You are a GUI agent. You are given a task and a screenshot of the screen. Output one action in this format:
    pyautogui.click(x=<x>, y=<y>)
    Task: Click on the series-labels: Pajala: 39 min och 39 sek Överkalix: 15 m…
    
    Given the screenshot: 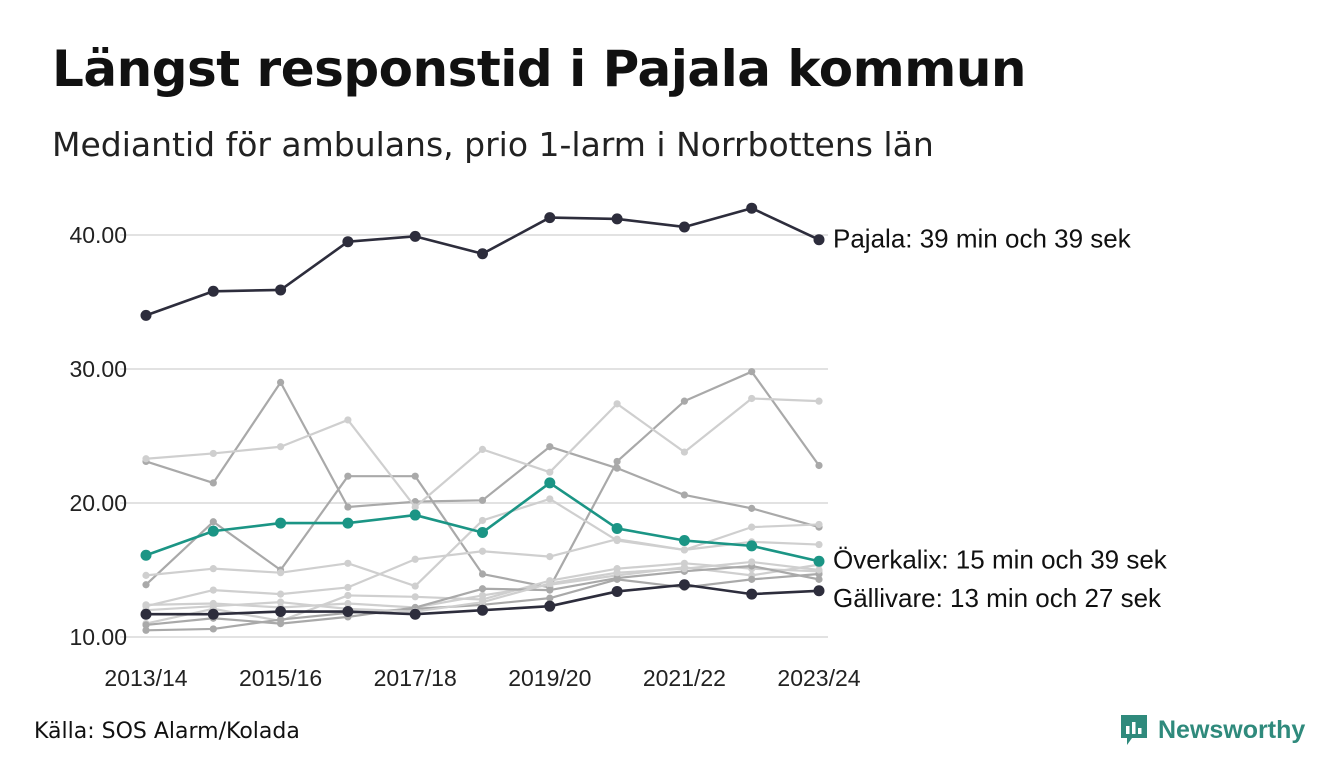 What is the action you would take?
    pyautogui.click(x=1000, y=418)
    